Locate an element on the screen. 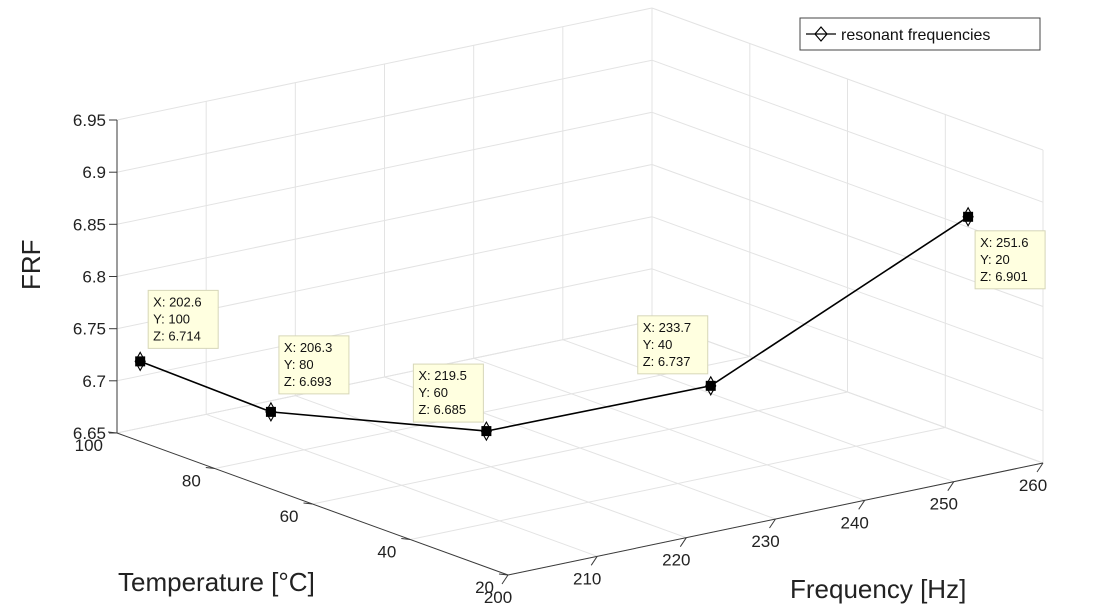 This screenshot has height=610, width=1101. z-tick-label: 6.75 is located at coordinates (89, 329).